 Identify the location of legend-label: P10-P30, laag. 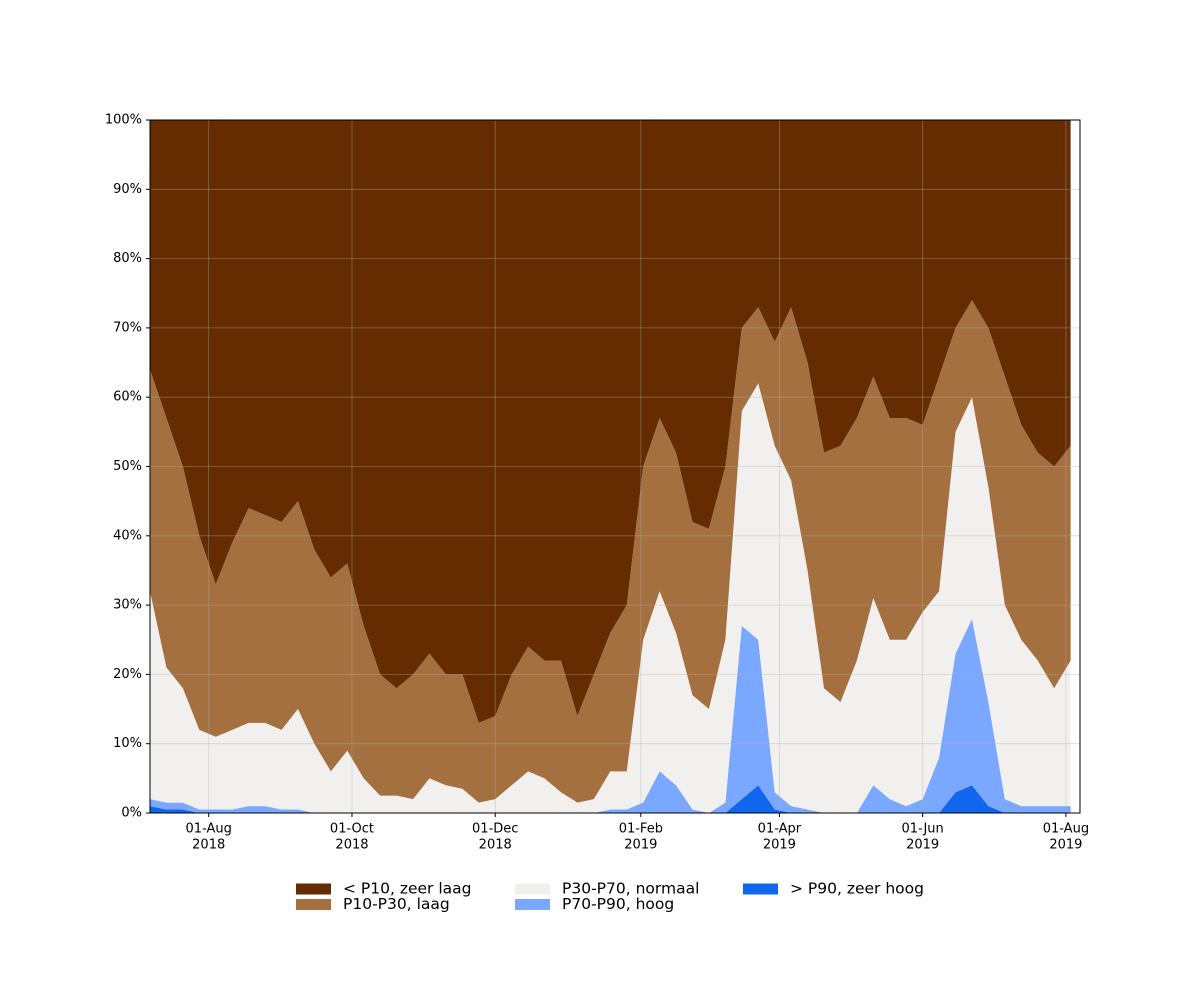
(396, 904).